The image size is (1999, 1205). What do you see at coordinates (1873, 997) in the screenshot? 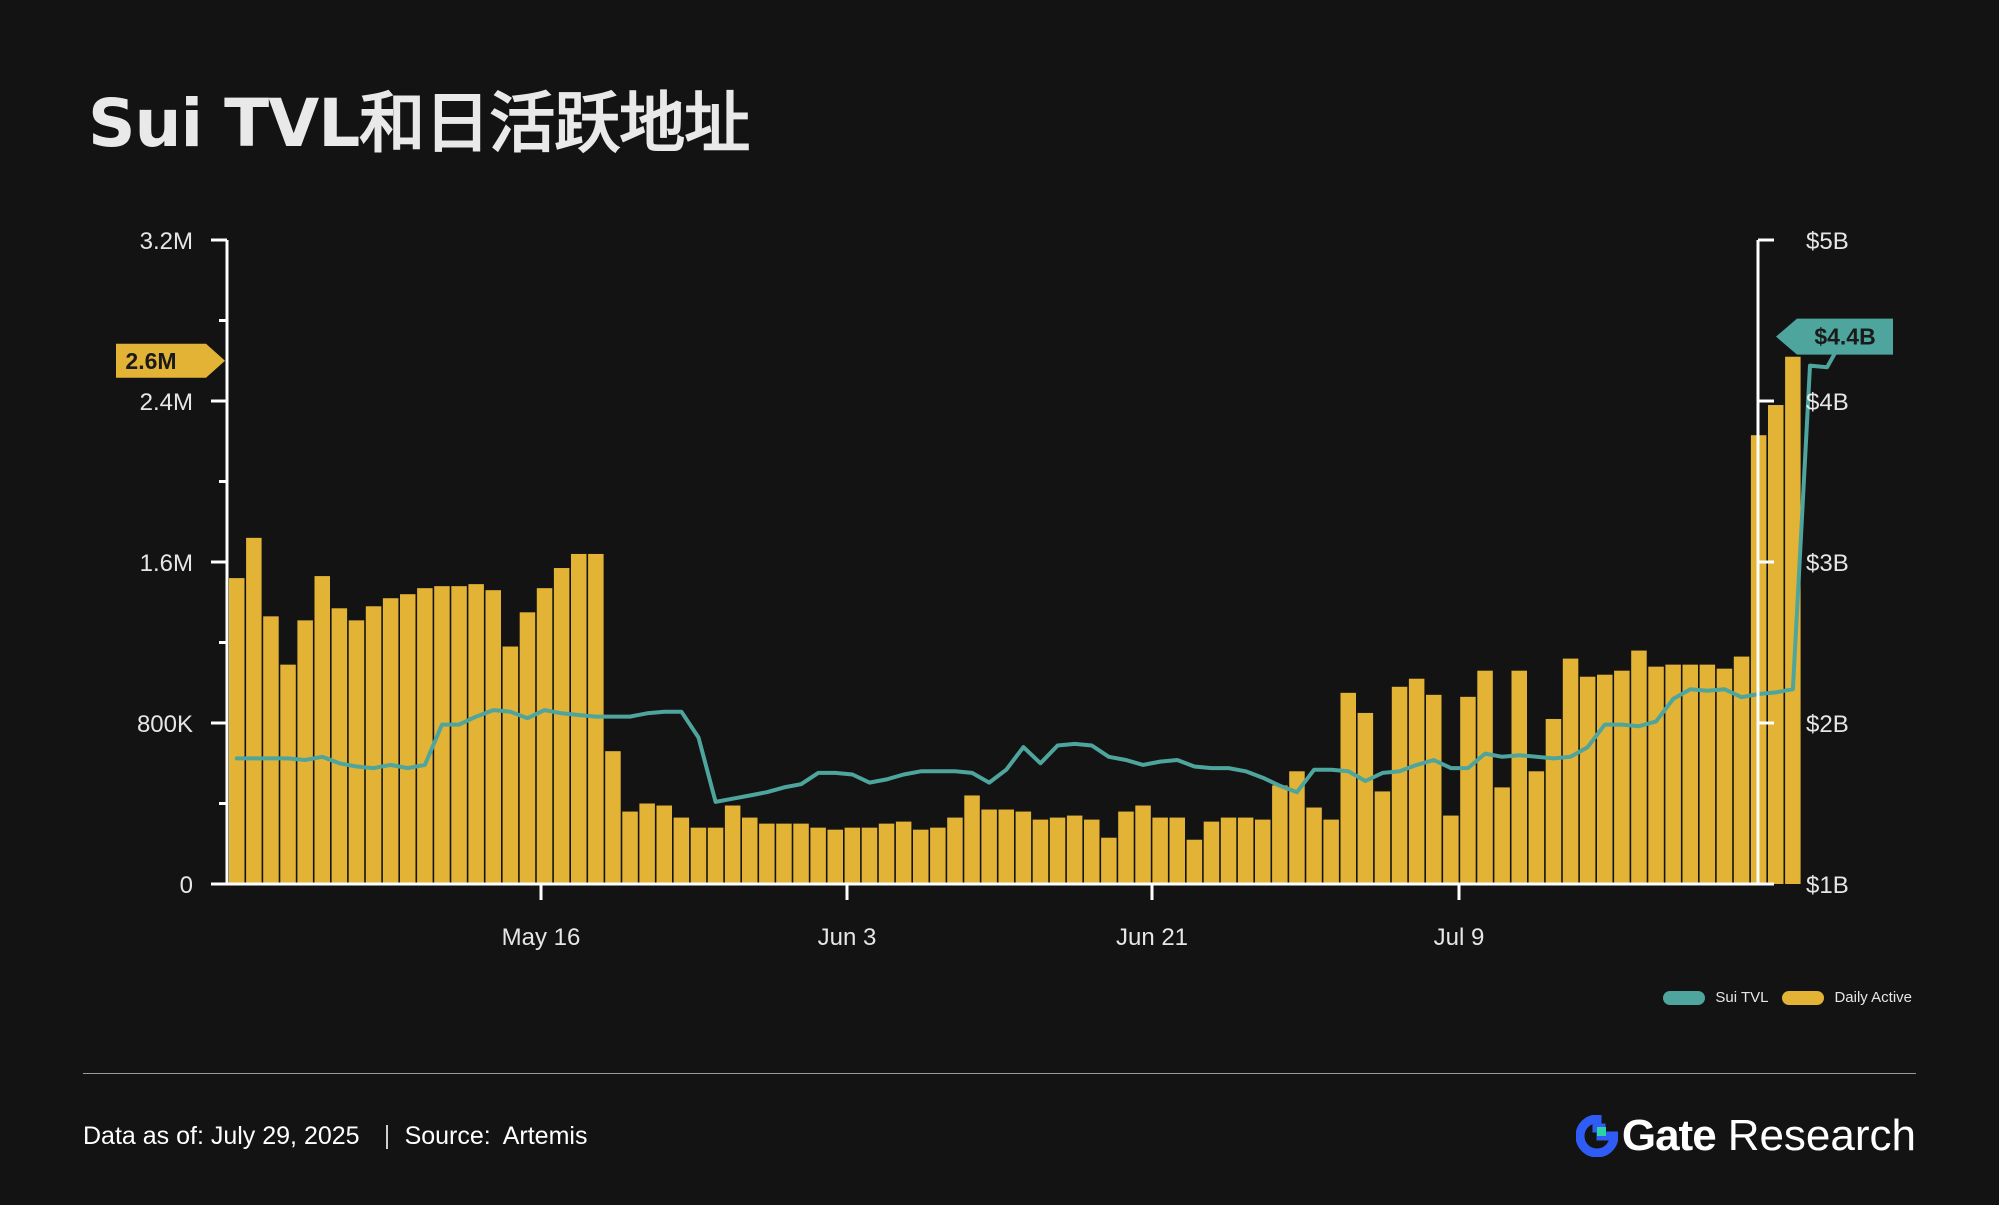
I see `legend-label-active: Daily Active` at bounding box center [1873, 997].